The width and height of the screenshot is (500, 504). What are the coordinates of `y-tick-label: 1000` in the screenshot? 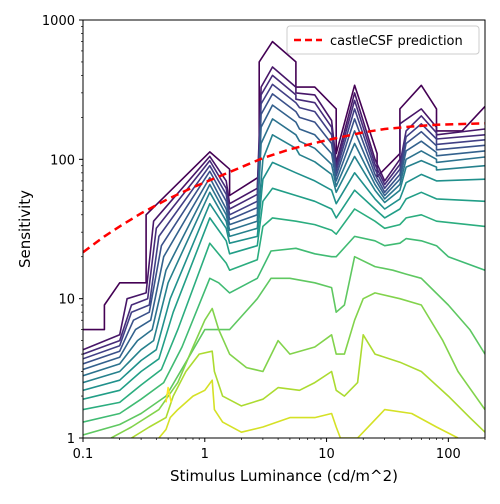 It's located at (58, 21).